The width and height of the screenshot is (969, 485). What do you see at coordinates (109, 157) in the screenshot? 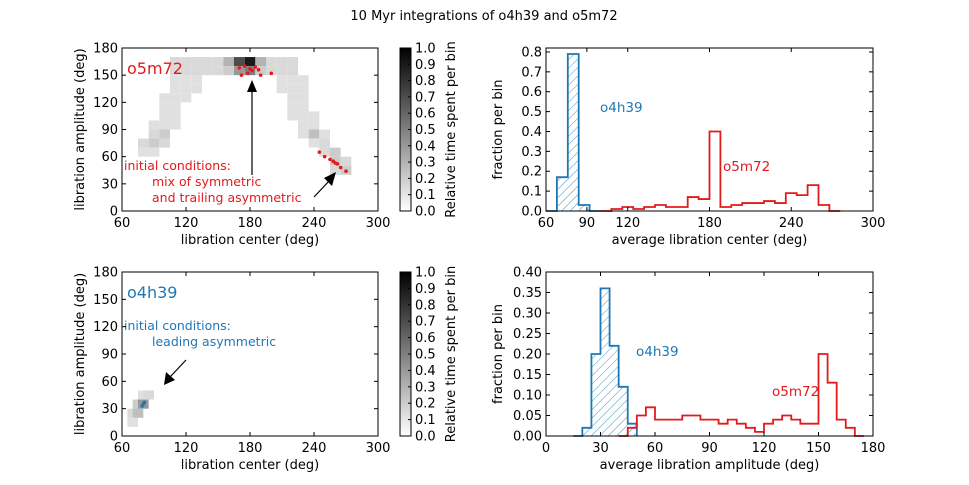
I see `y-tick-label: 60` at bounding box center [109, 157].